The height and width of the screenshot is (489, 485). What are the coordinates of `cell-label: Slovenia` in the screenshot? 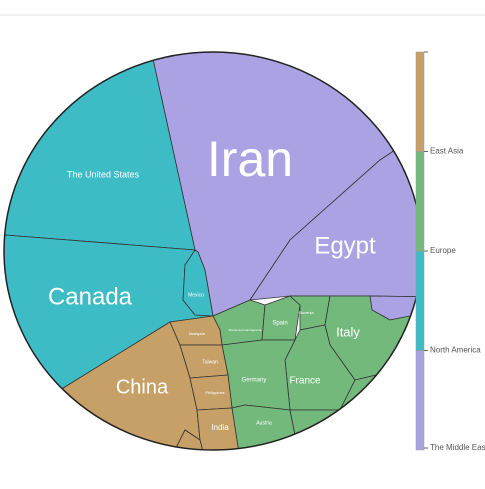 It's located at (306, 312).